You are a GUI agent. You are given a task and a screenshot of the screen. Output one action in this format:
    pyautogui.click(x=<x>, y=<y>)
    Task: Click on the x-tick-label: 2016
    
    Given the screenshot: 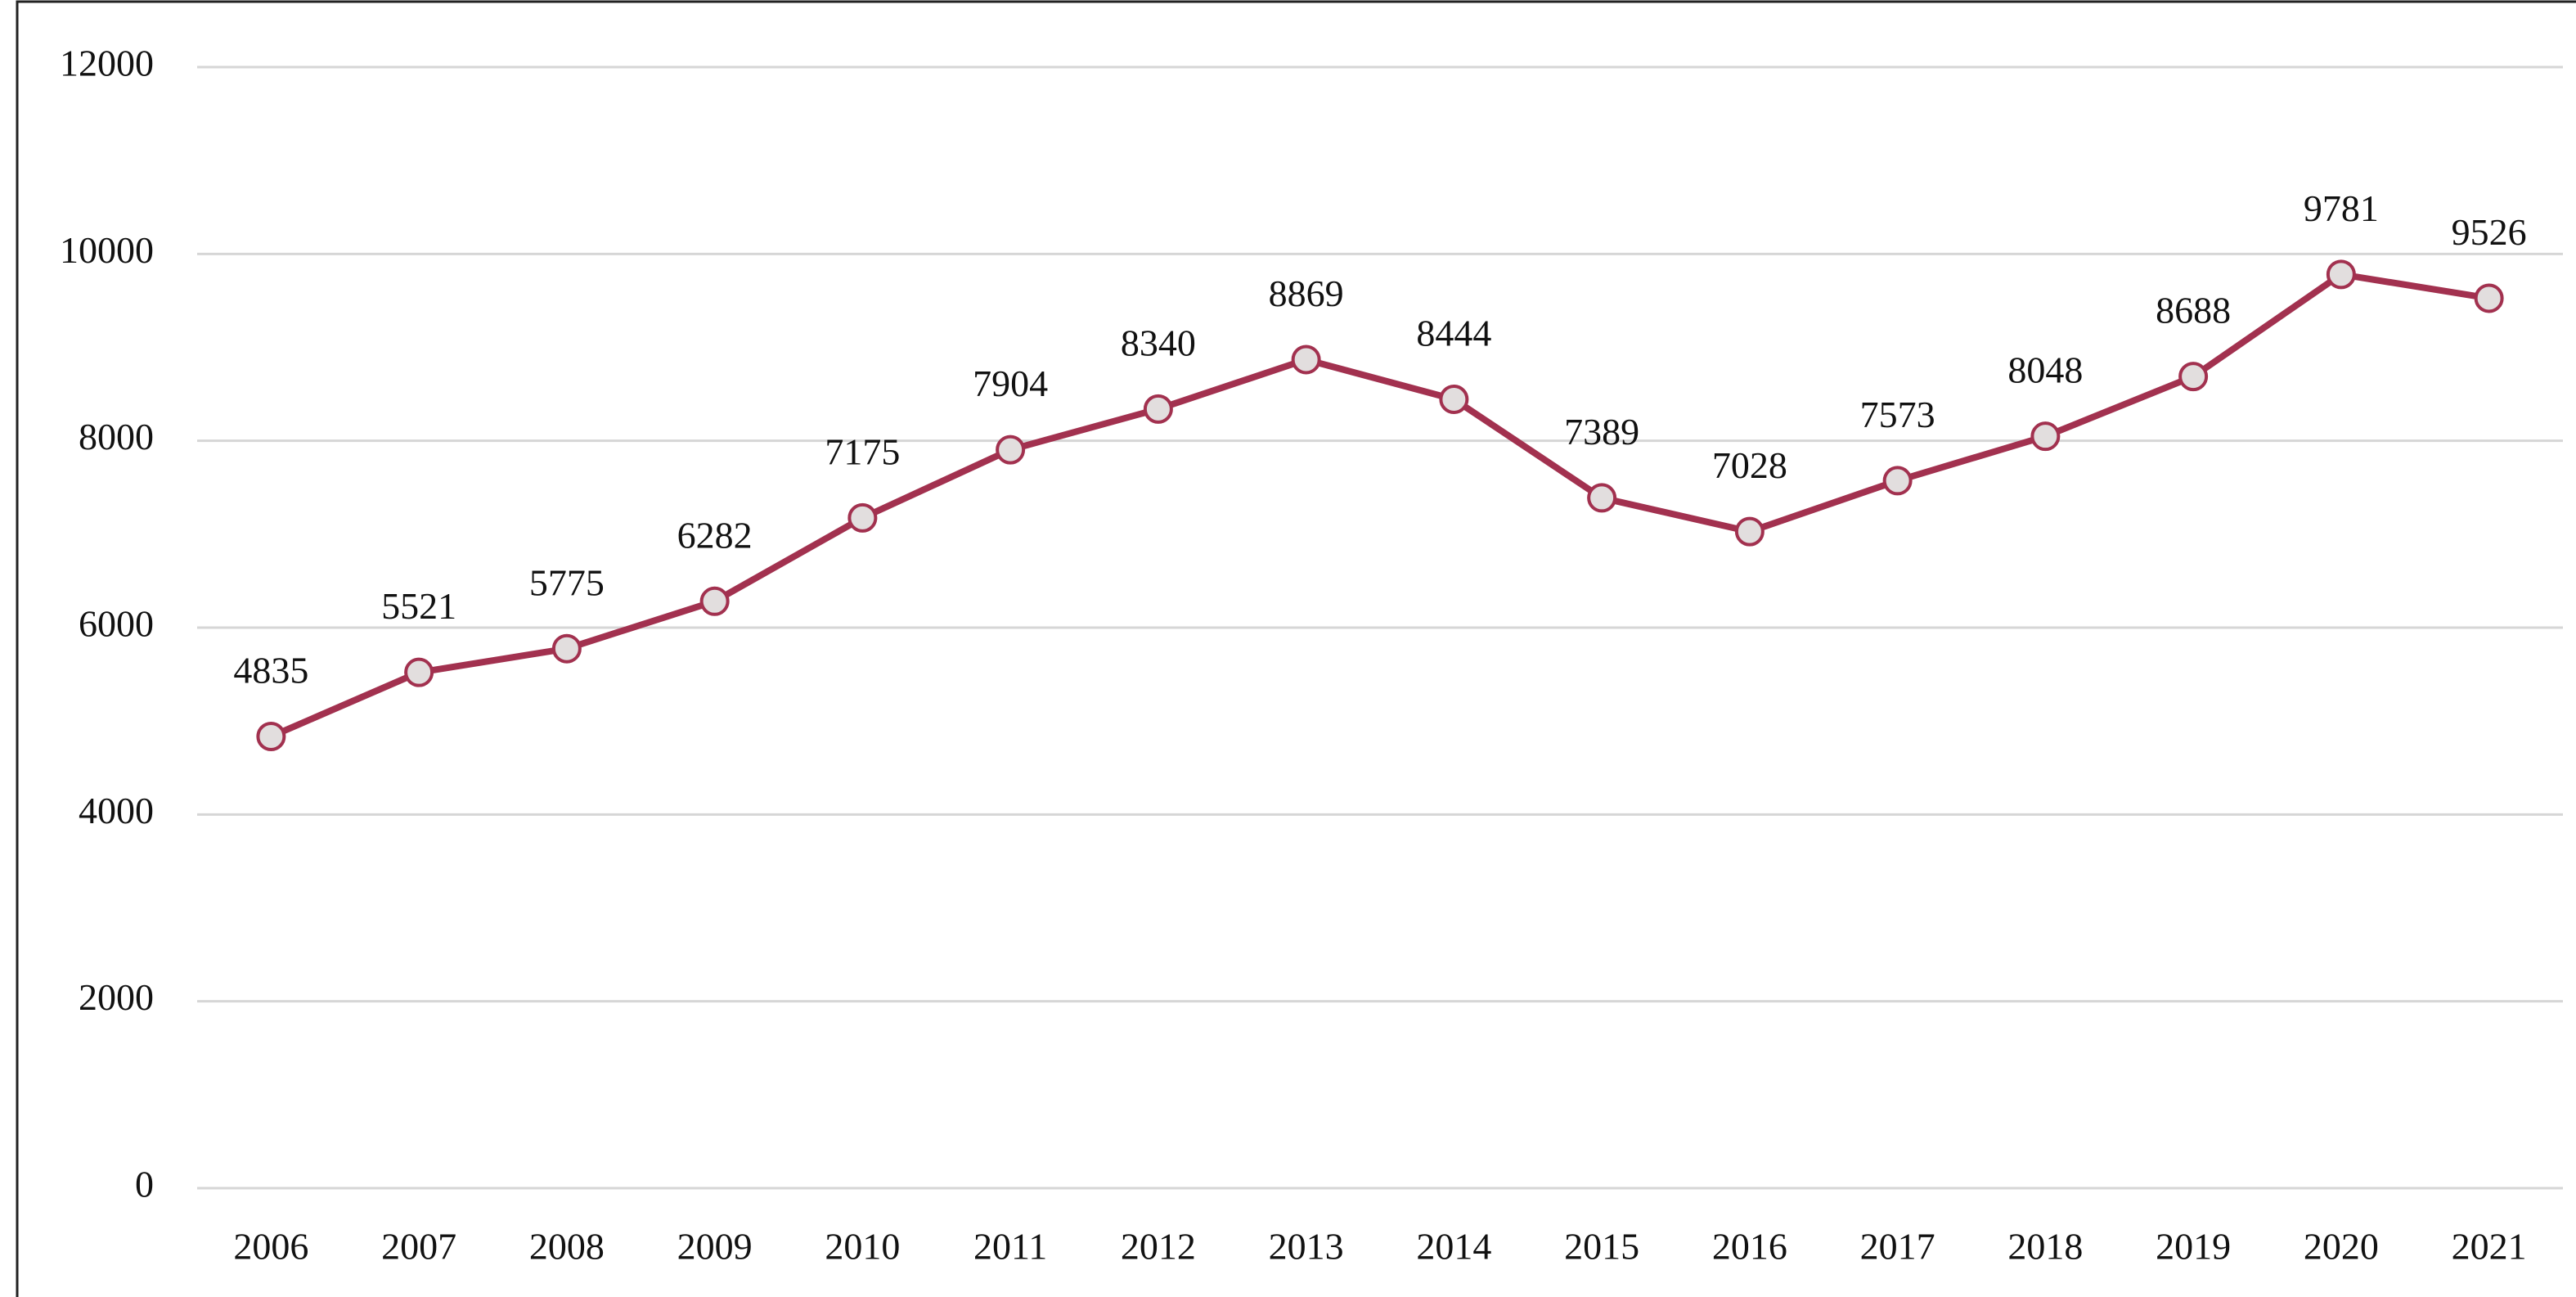 What is the action you would take?
    pyautogui.click(x=1749, y=1247)
    